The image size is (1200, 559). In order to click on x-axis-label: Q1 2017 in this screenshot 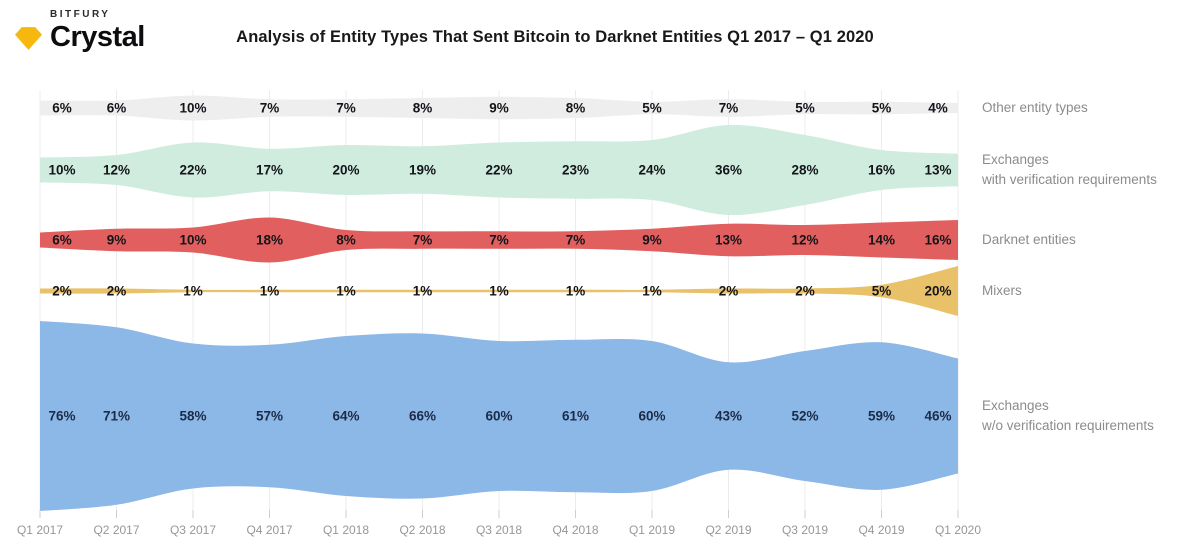, I will do `click(40, 530)`.